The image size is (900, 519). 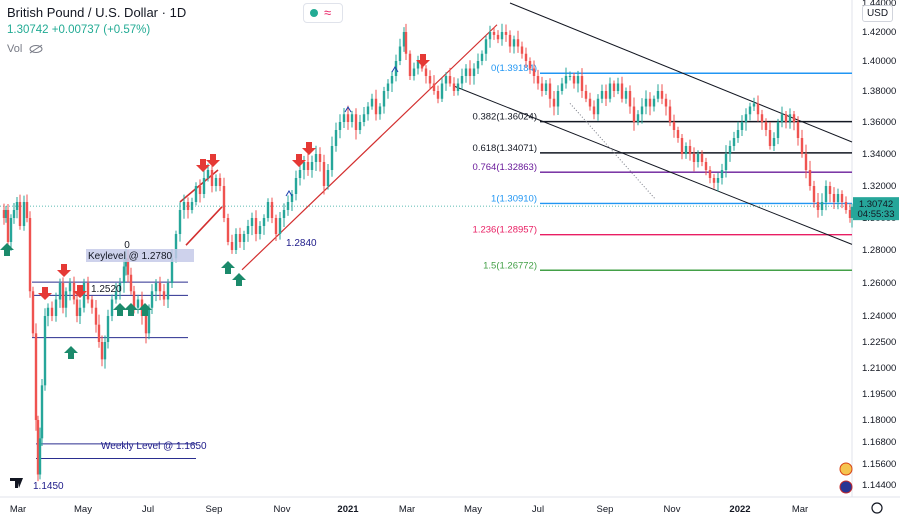 What do you see at coordinates (876, 214) in the screenshot?
I see `bar-countdown: 04:55:33` at bounding box center [876, 214].